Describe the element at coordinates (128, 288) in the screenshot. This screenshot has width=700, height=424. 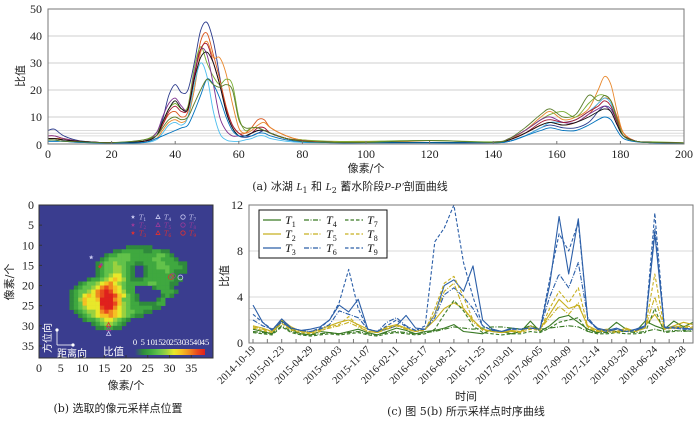
I see `heatmap-cells` at that location.